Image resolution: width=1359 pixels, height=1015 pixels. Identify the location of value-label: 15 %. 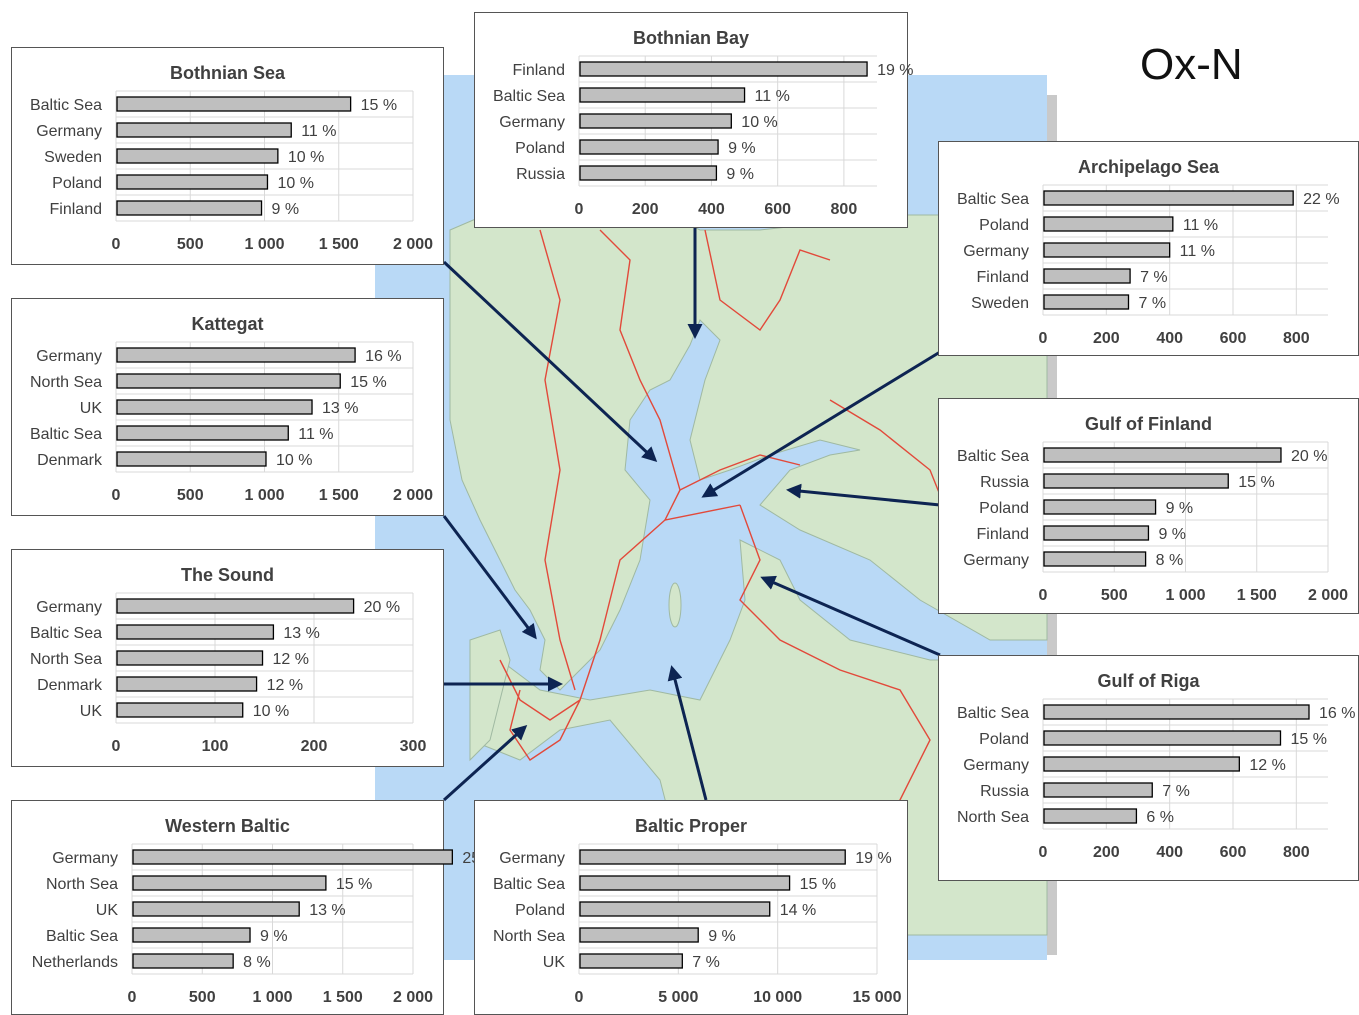
(1256, 482).